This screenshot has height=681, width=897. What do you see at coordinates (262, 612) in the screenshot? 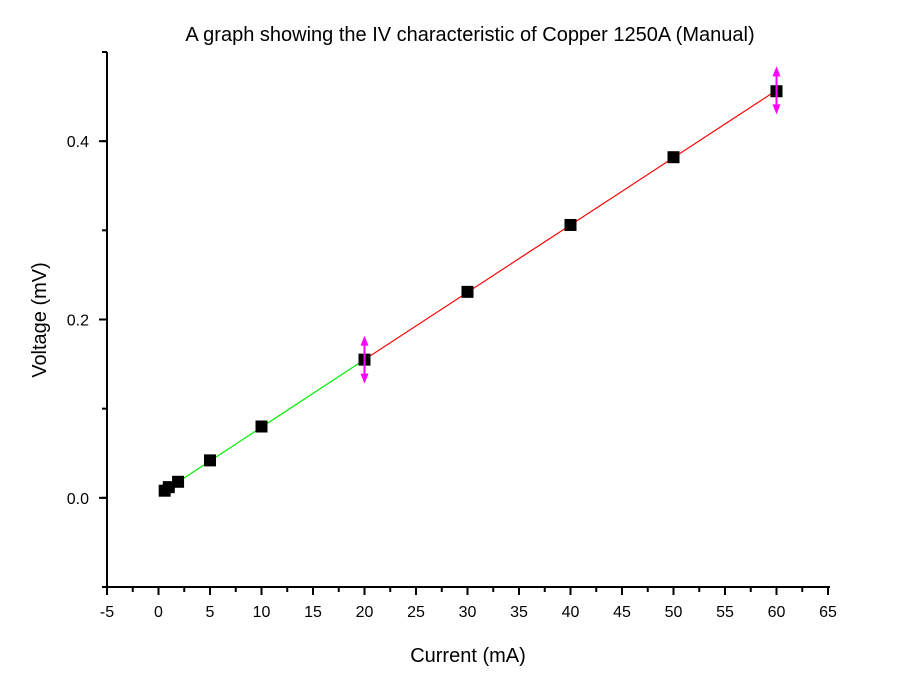
I see `x-tick-label: 10` at bounding box center [262, 612].